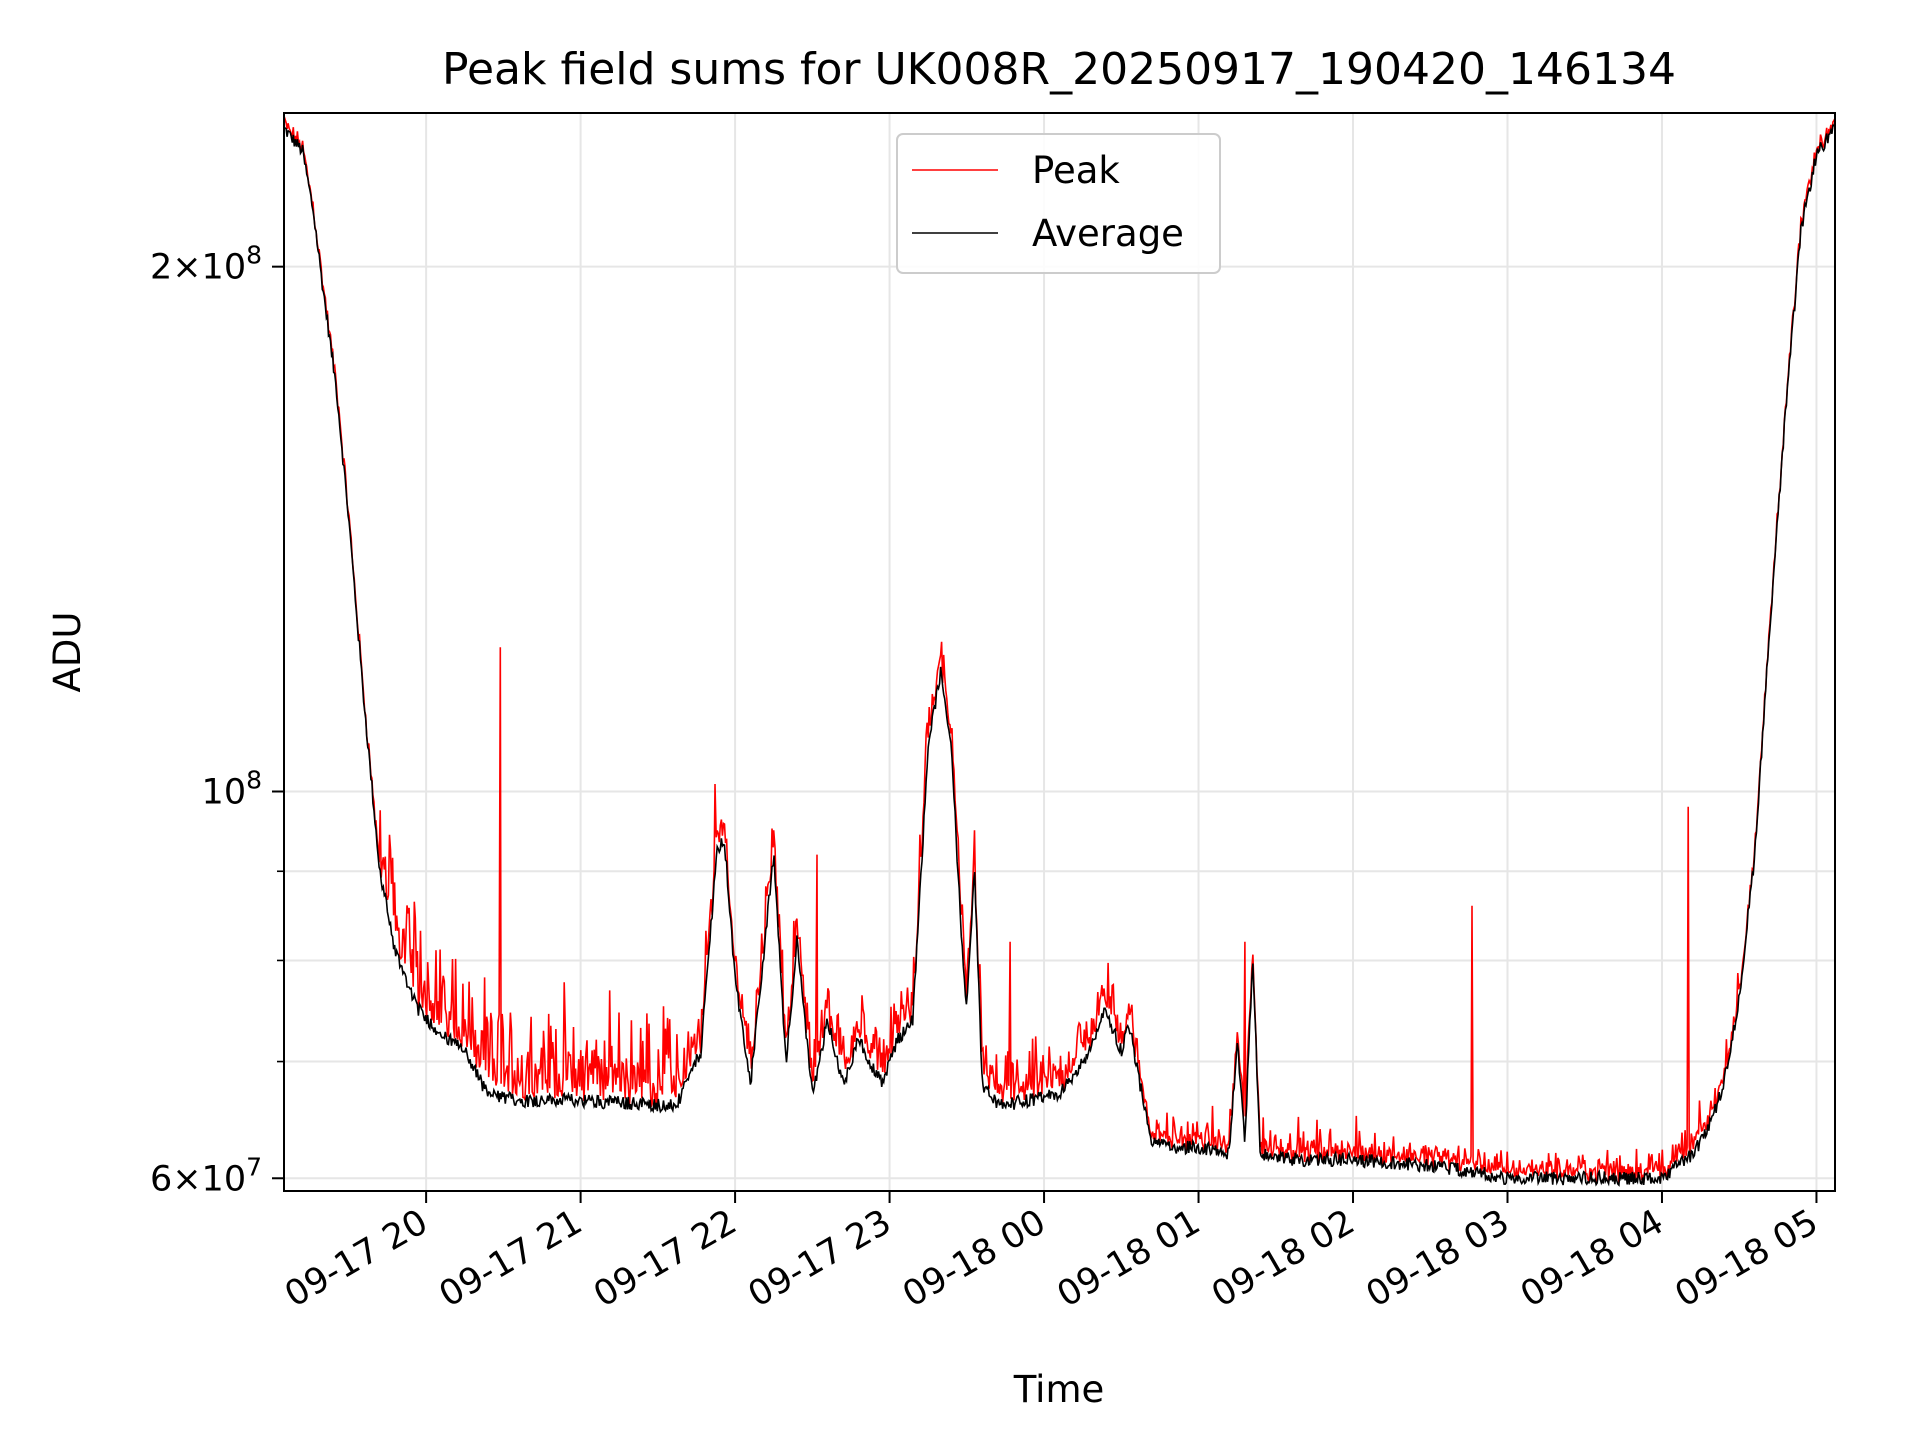 This screenshot has width=1920, height=1444. Describe the element at coordinates (1108, 233) in the screenshot. I see `legend-average-label: Average` at that location.